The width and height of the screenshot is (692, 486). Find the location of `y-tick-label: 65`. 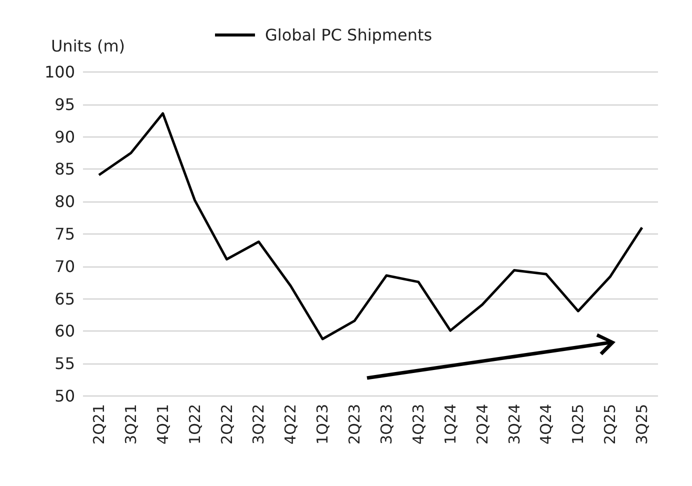

y-tick-label: 65 is located at coordinates (64, 298).